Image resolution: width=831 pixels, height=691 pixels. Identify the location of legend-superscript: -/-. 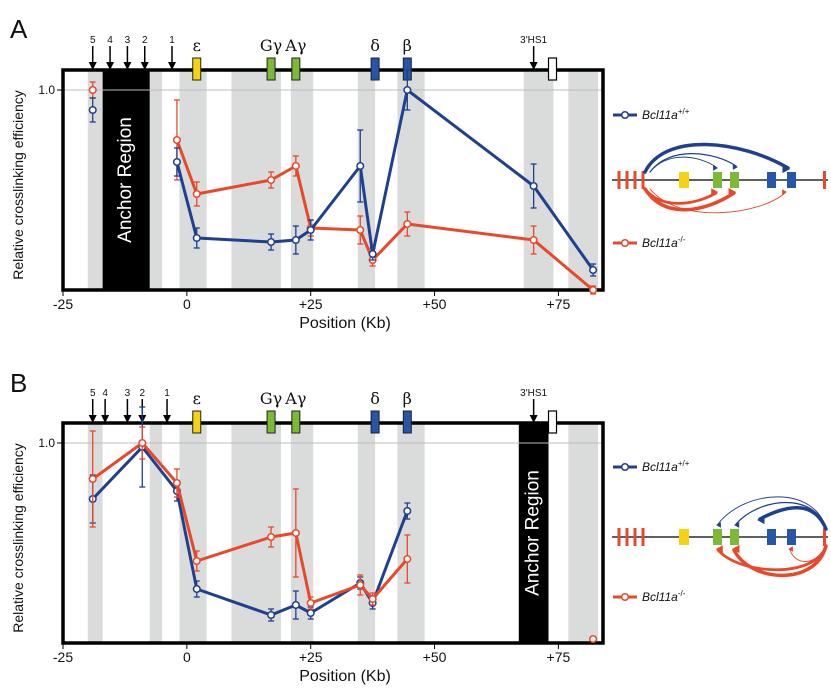
(682, 239).